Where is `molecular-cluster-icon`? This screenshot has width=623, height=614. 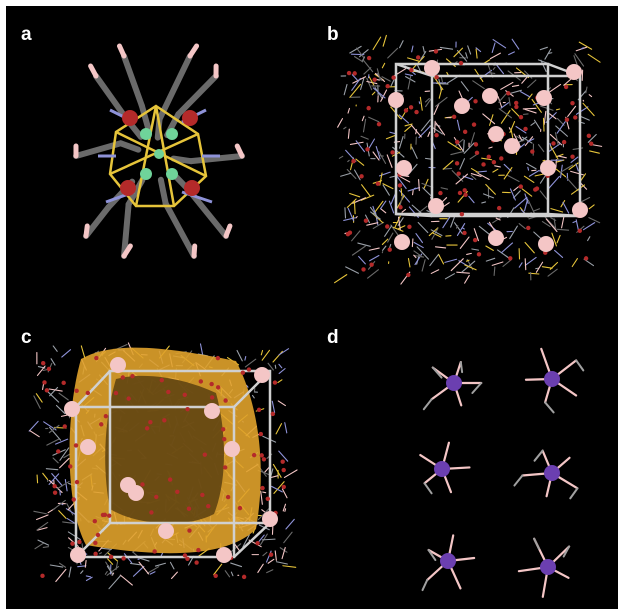
molecular-cluster-icon is located at coordinates (159, 151).